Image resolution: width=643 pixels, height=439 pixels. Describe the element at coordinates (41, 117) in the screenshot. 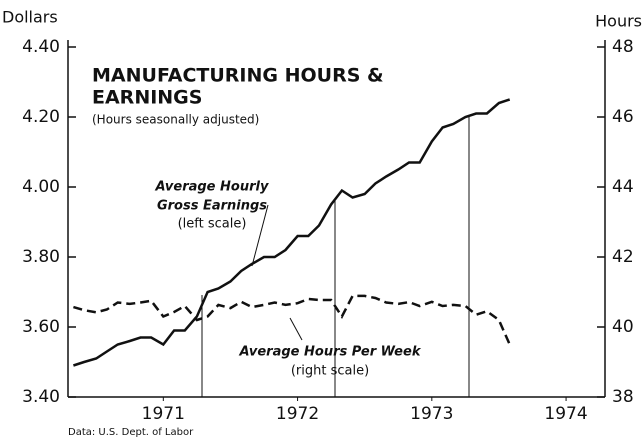

I see `y-tick-label: 4.20` at that location.